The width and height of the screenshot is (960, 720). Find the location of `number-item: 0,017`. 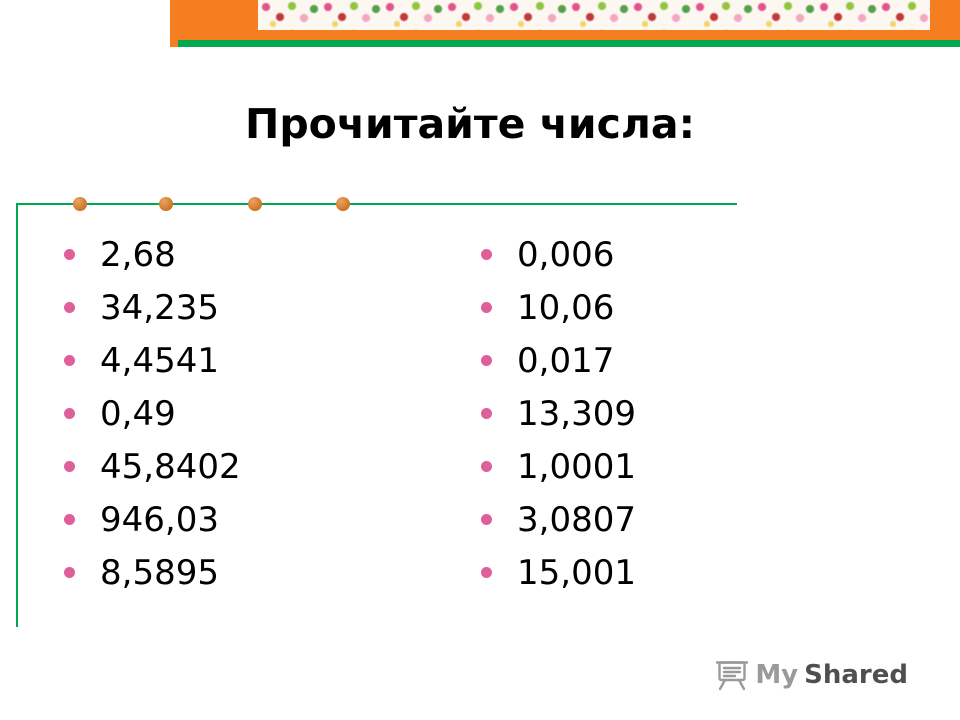

number-item: 0,017 is located at coordinates (558, 360).